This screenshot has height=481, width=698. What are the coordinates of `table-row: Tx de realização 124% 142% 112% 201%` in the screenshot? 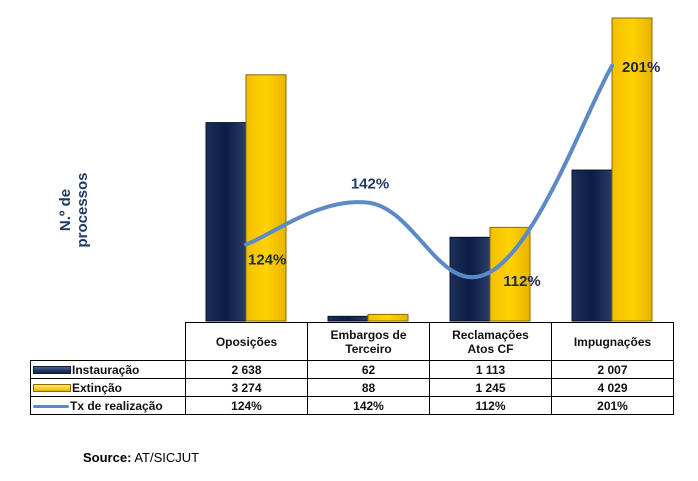 It's located at (352, 405).